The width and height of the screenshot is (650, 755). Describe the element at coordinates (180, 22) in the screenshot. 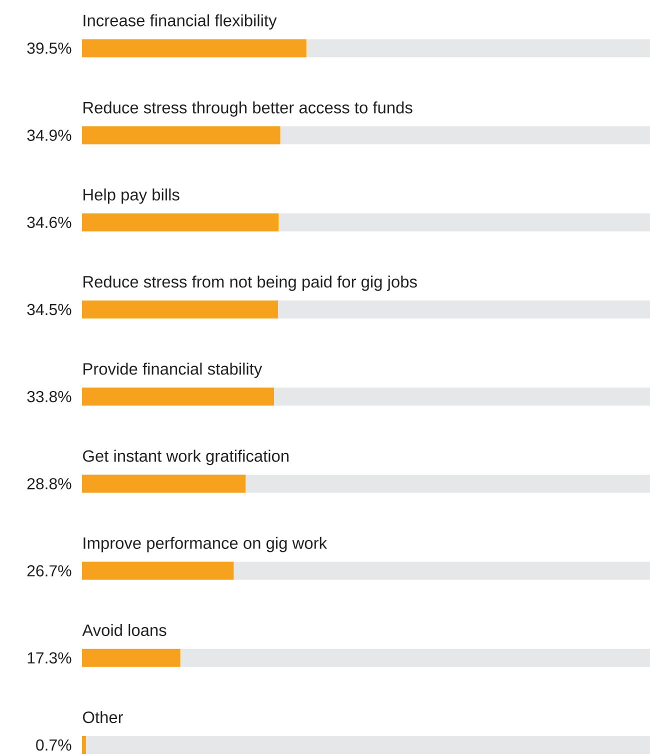

I see `y-tick-label: Increase financial flexibility` at that location.